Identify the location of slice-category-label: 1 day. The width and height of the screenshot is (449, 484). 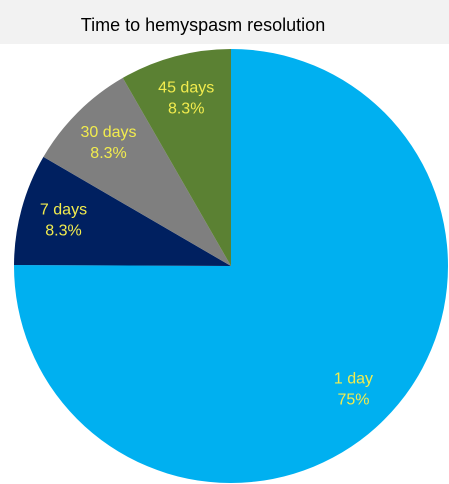
(353, 378).